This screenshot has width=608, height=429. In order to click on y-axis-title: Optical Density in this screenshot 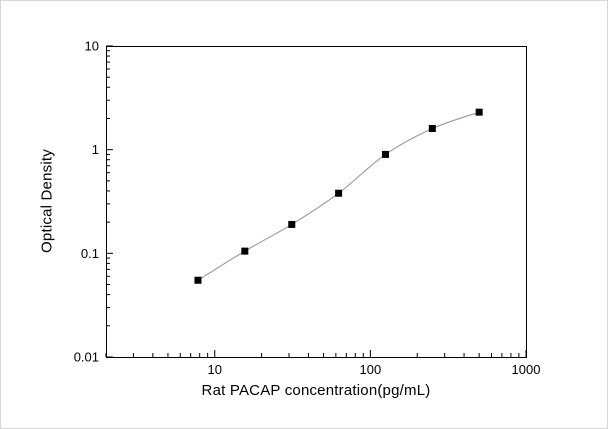, I will do `click(47, 201)`.